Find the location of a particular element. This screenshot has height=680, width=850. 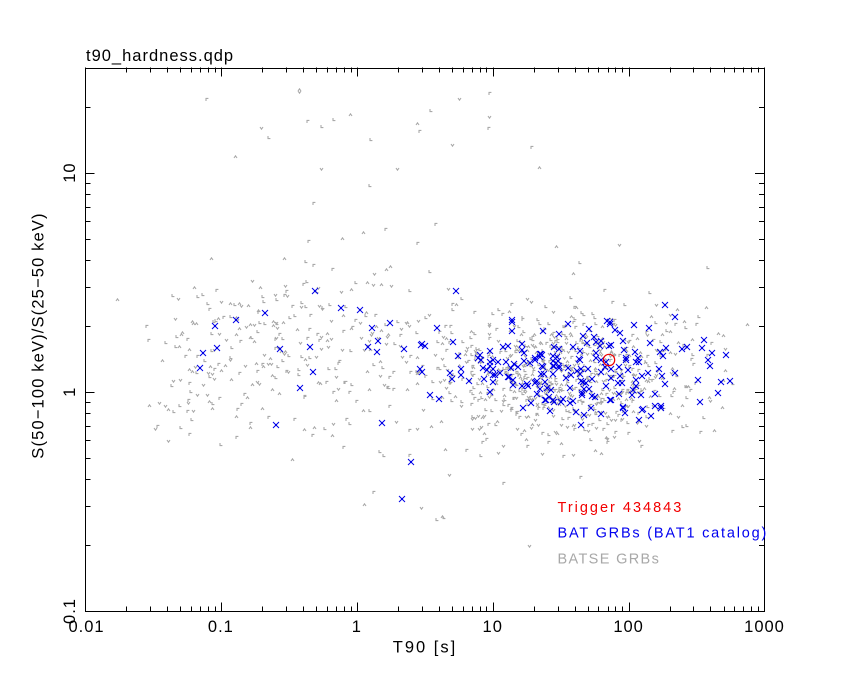

svg-text: S(50−100 keV)/S(25−50 keV) is located at coordinates (39, 335).